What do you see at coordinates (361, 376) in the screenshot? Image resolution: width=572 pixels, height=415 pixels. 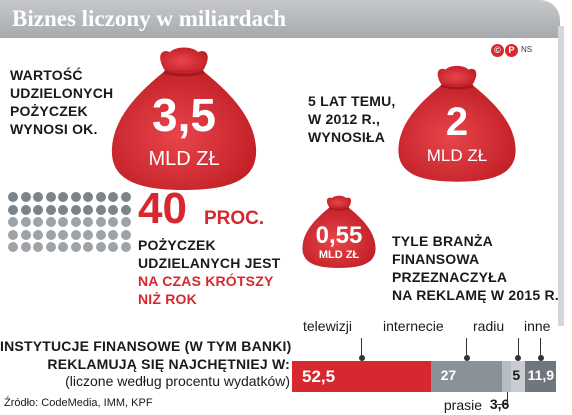 I see `bar-segment-telewizji` at bounding box center [361, 376].